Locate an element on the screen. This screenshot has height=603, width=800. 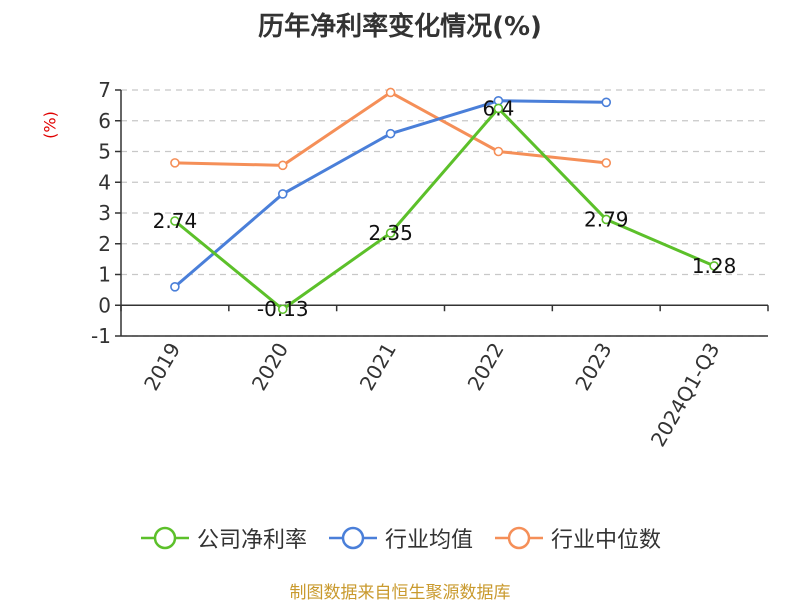
x-tick-label: 2022 is located at coordinates (486, 366).